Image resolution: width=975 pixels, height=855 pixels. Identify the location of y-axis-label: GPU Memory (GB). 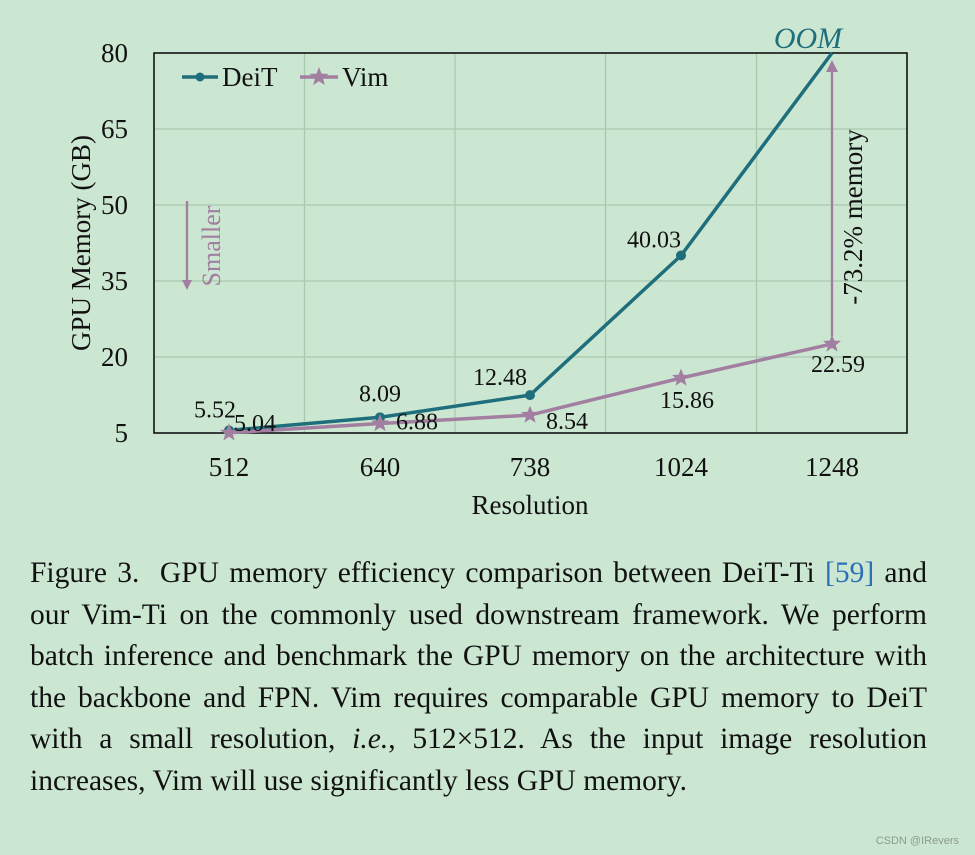
(81, 243).